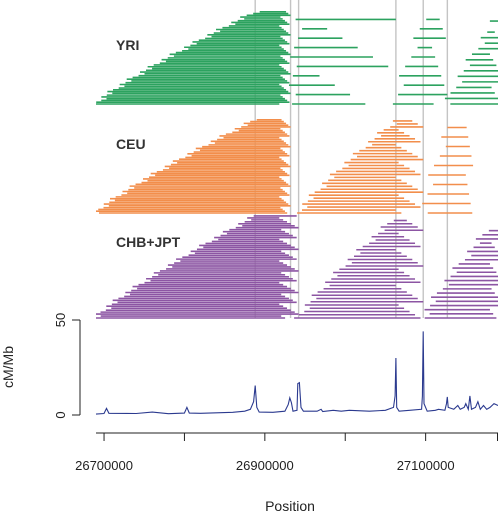 This screenshot has width=498, height=512. I want to click on population-labels: YRI CEU CHB+JPT, so click(148, 143).